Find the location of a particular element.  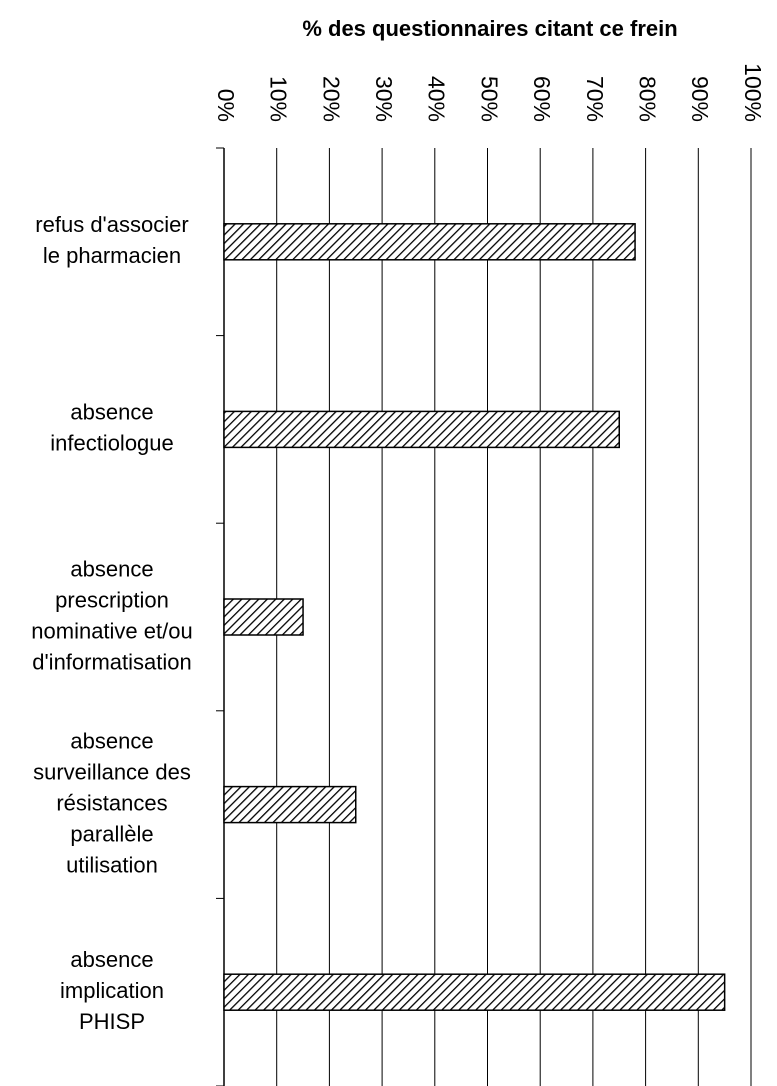

y-tick-label: d'informatisation is located at coordinates (112, 661).